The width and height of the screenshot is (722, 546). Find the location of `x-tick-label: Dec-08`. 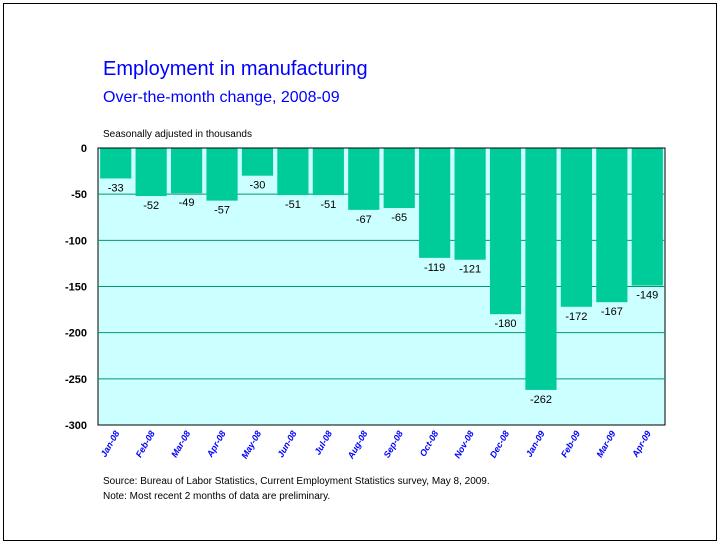

x-tick-label: Dec-08 is located at coordinates (499, 444).